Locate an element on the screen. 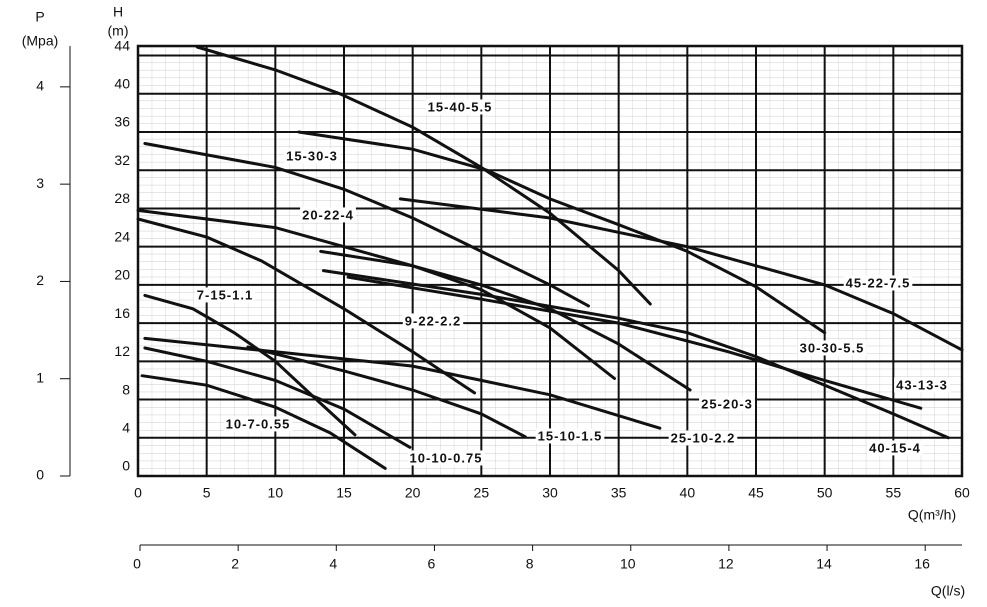 Image resolution: width=987 pixels, height=607 pixels. curve-label: 25-10-2.2 is located at coordinates (703, 437).